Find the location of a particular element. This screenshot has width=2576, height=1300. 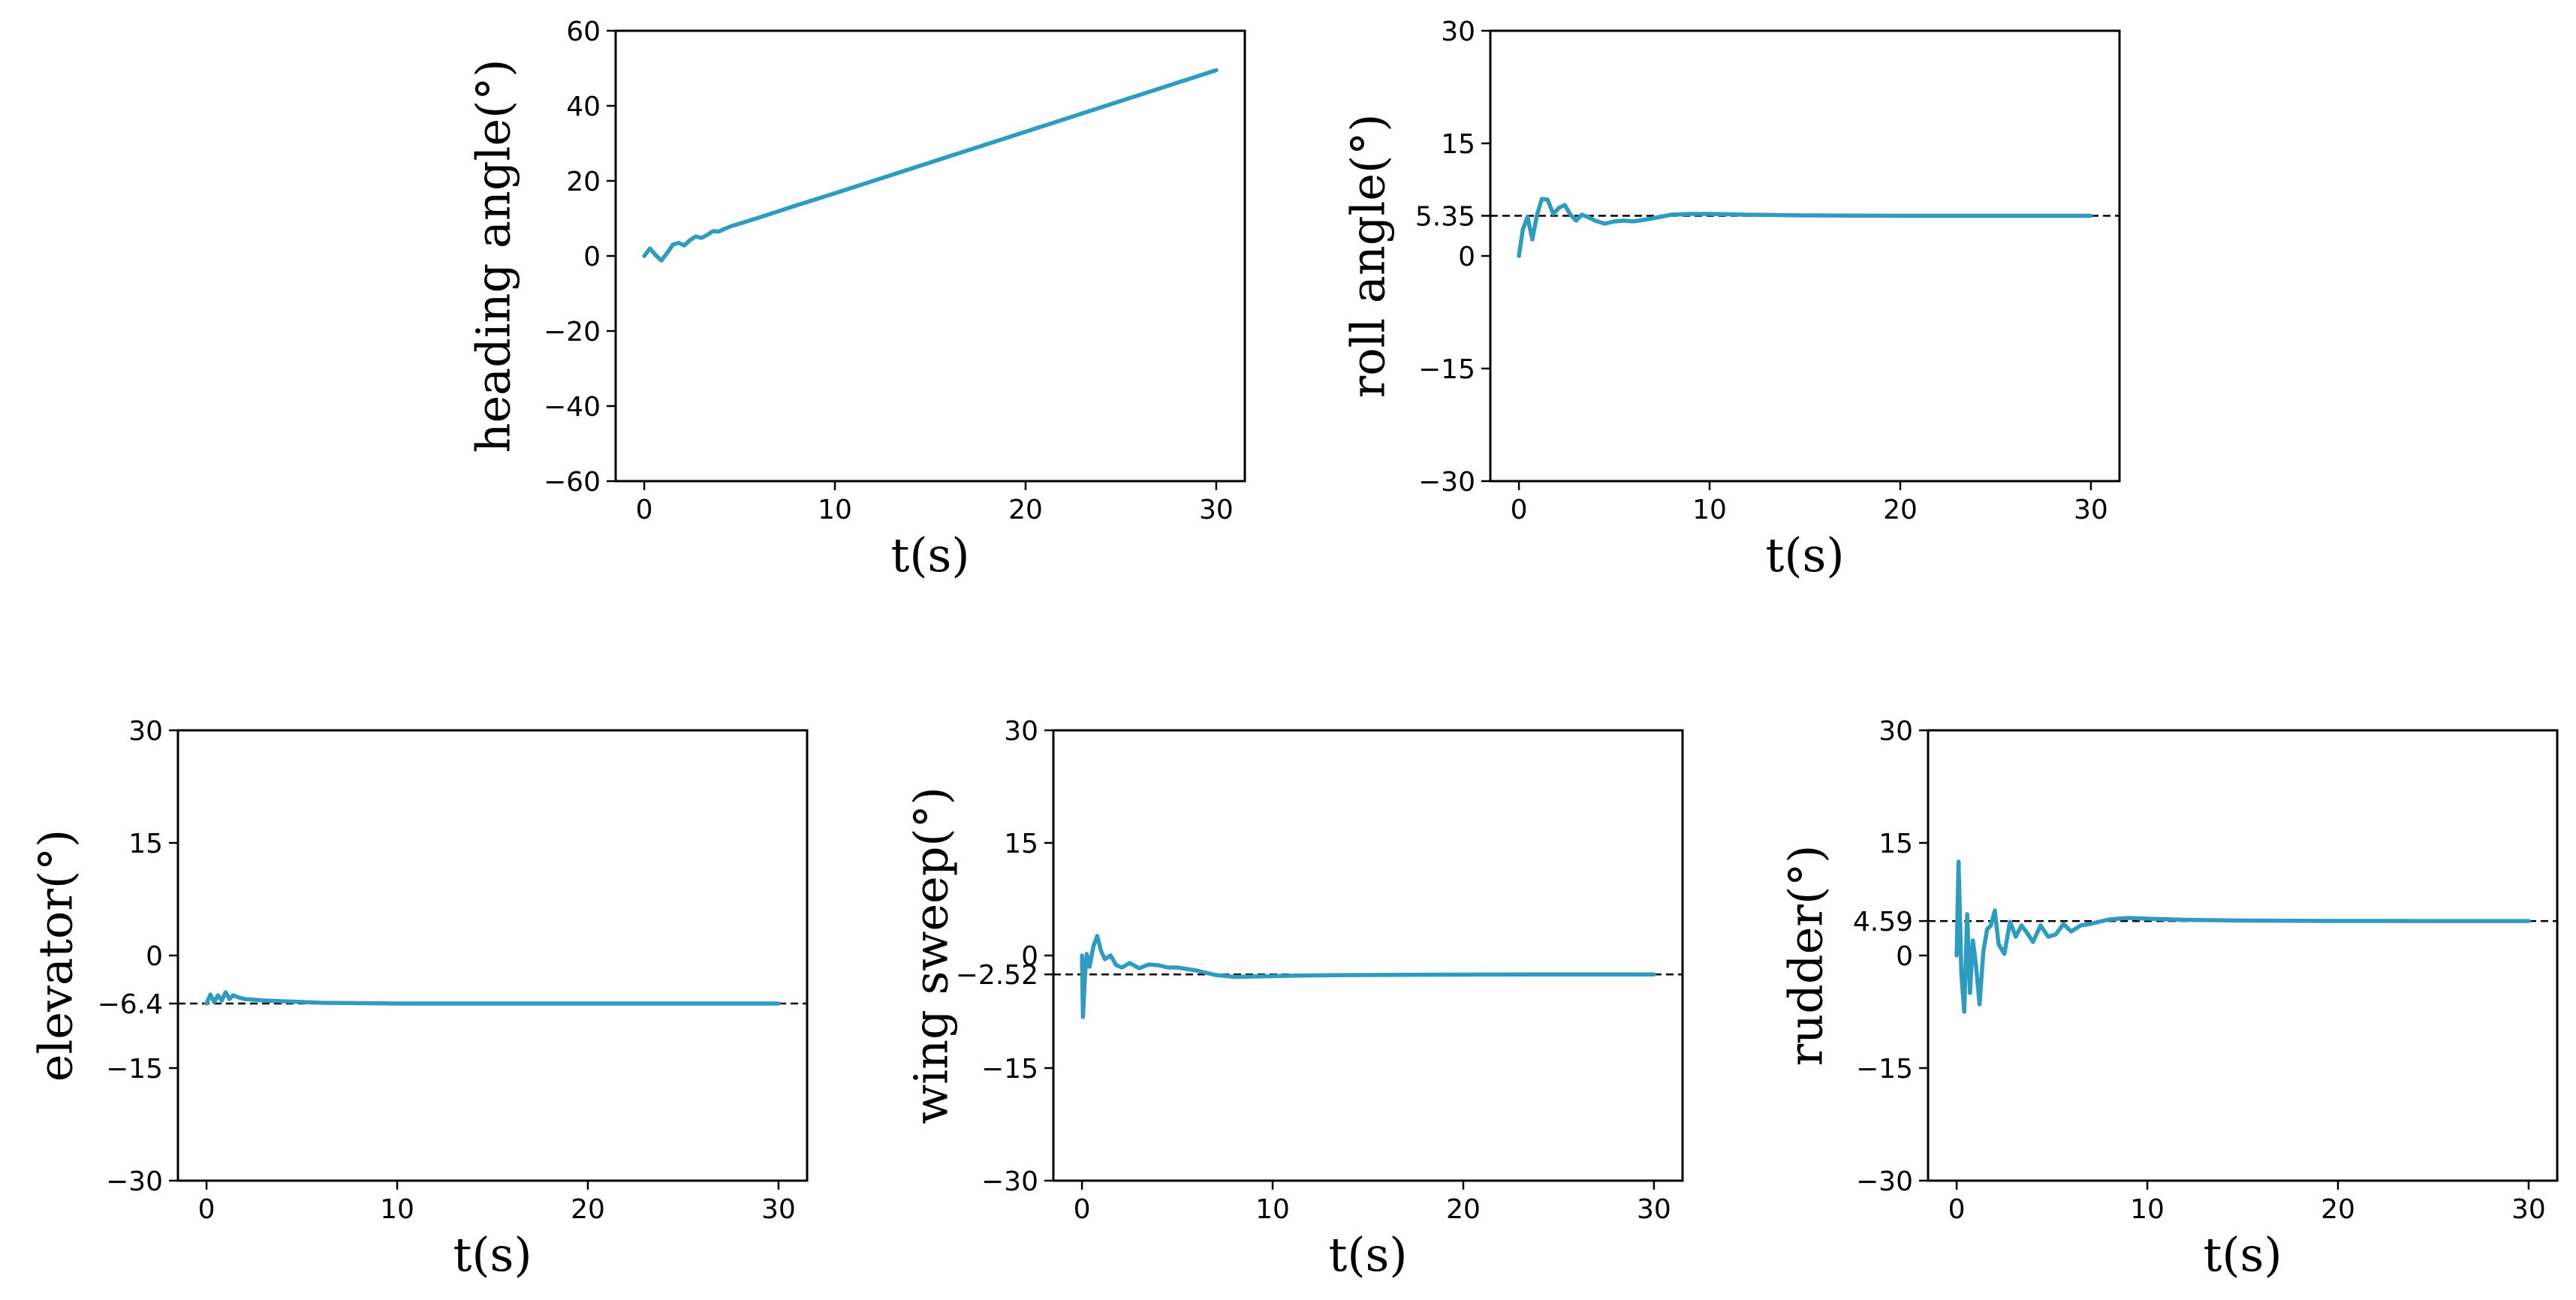

y-tick-label-wing-sweep-3: 15 is located at coordinates (1021, 844).